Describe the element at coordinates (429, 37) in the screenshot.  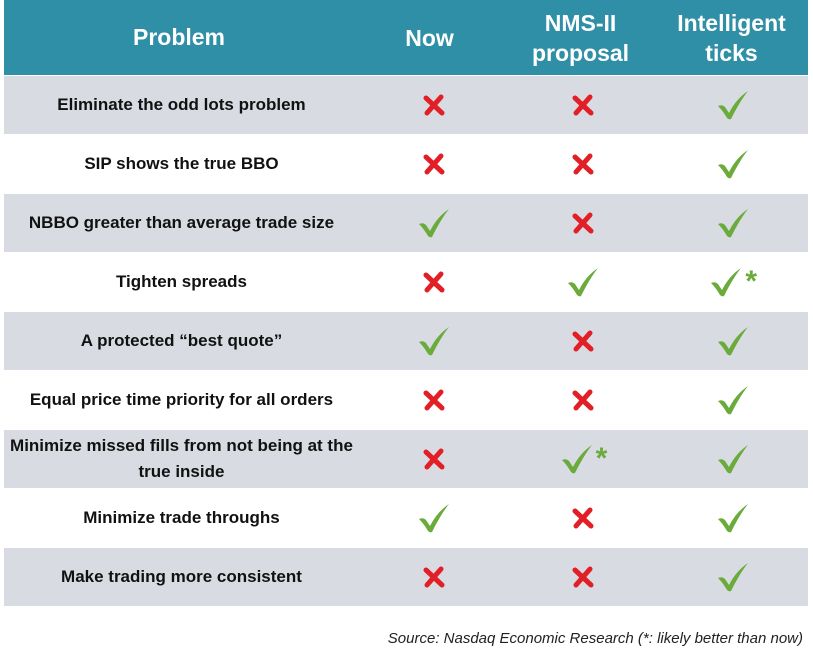
I see `header-cell: Now` at that location.